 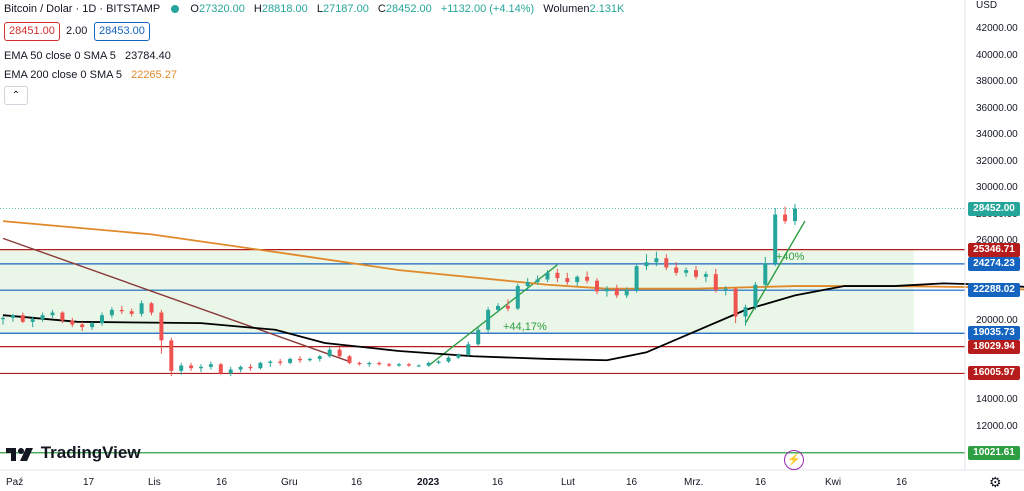 I want to click on x-tick-label-3: 16, so click(x=222, y=482).